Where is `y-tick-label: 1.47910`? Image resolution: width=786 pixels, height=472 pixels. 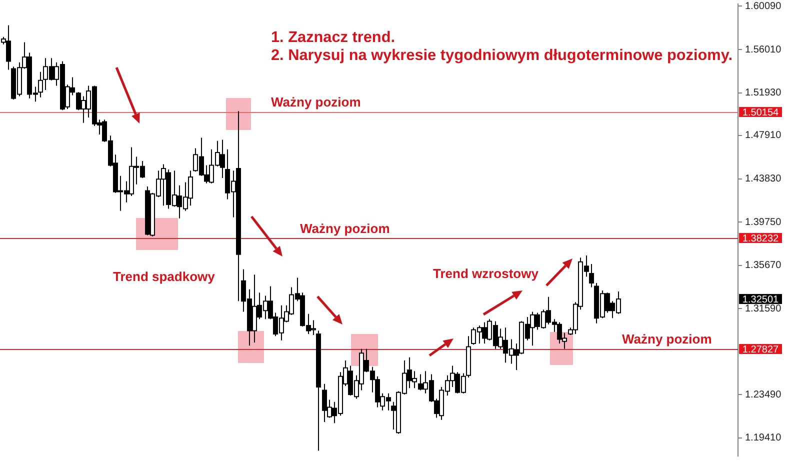
y-tick-label: 1.47910 is located at coordinates (763, 136).